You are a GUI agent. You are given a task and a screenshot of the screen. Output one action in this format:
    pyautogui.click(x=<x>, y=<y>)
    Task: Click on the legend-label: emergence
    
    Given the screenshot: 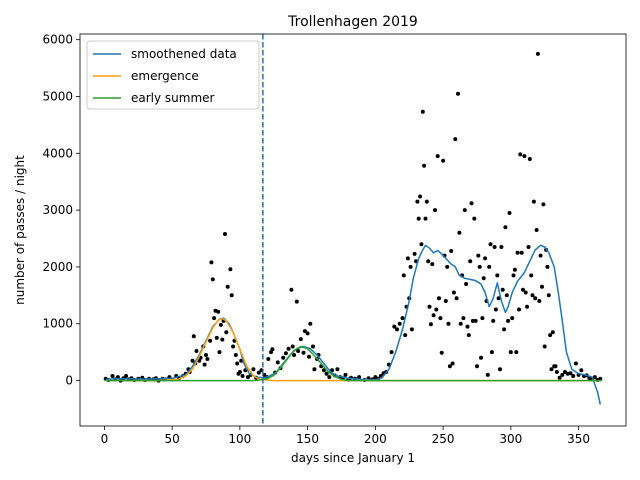 What is the action you would take?
    pyautogui.click(x=165, y=76)
    